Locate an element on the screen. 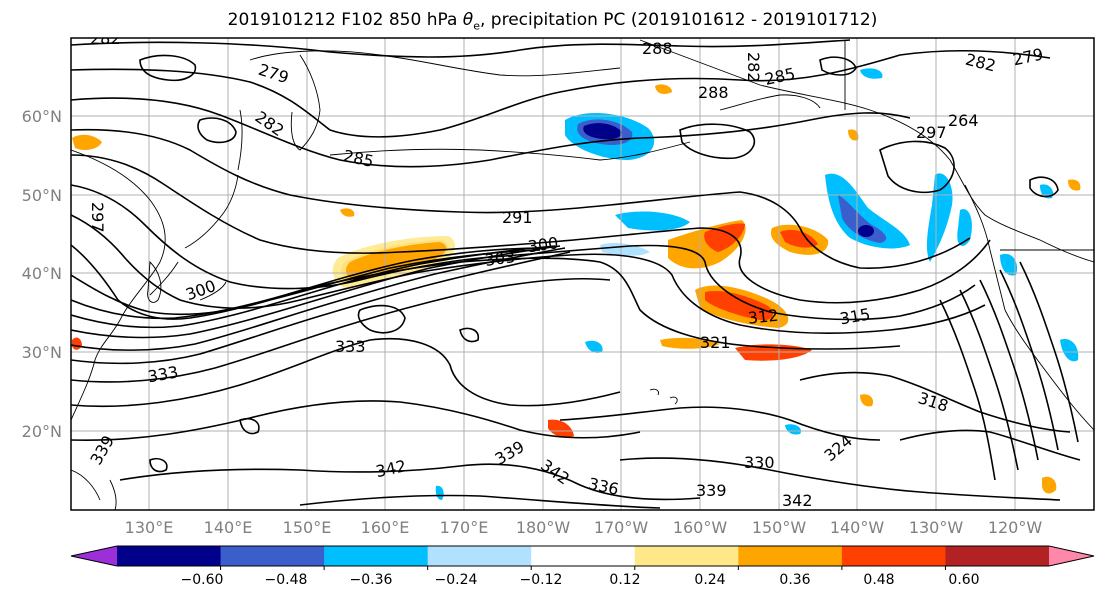  lon-label: 160°W is located at coordinates (700, 527).